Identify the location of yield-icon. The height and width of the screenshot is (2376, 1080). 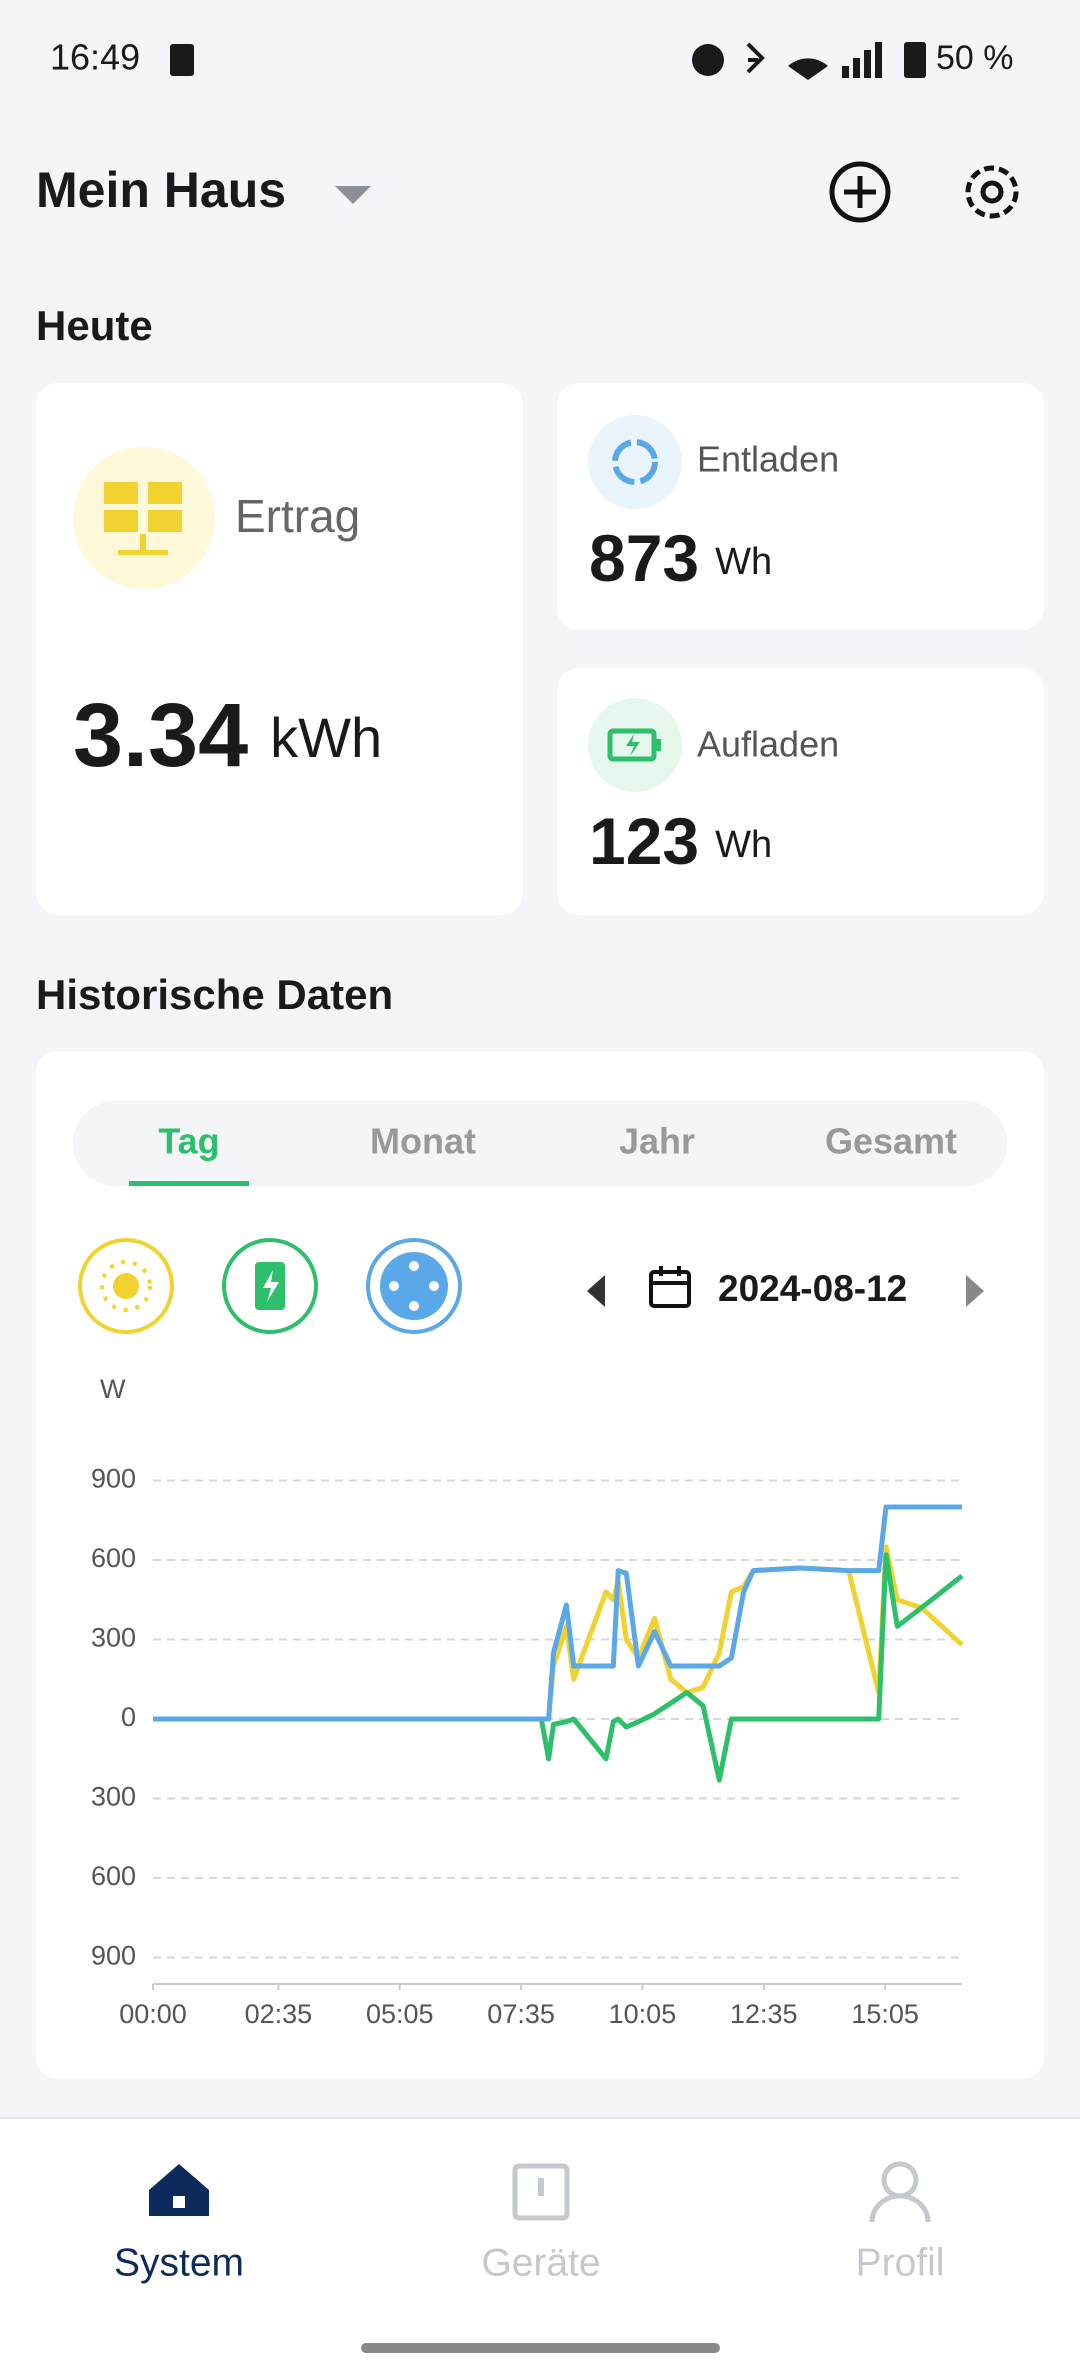
(144, 518).